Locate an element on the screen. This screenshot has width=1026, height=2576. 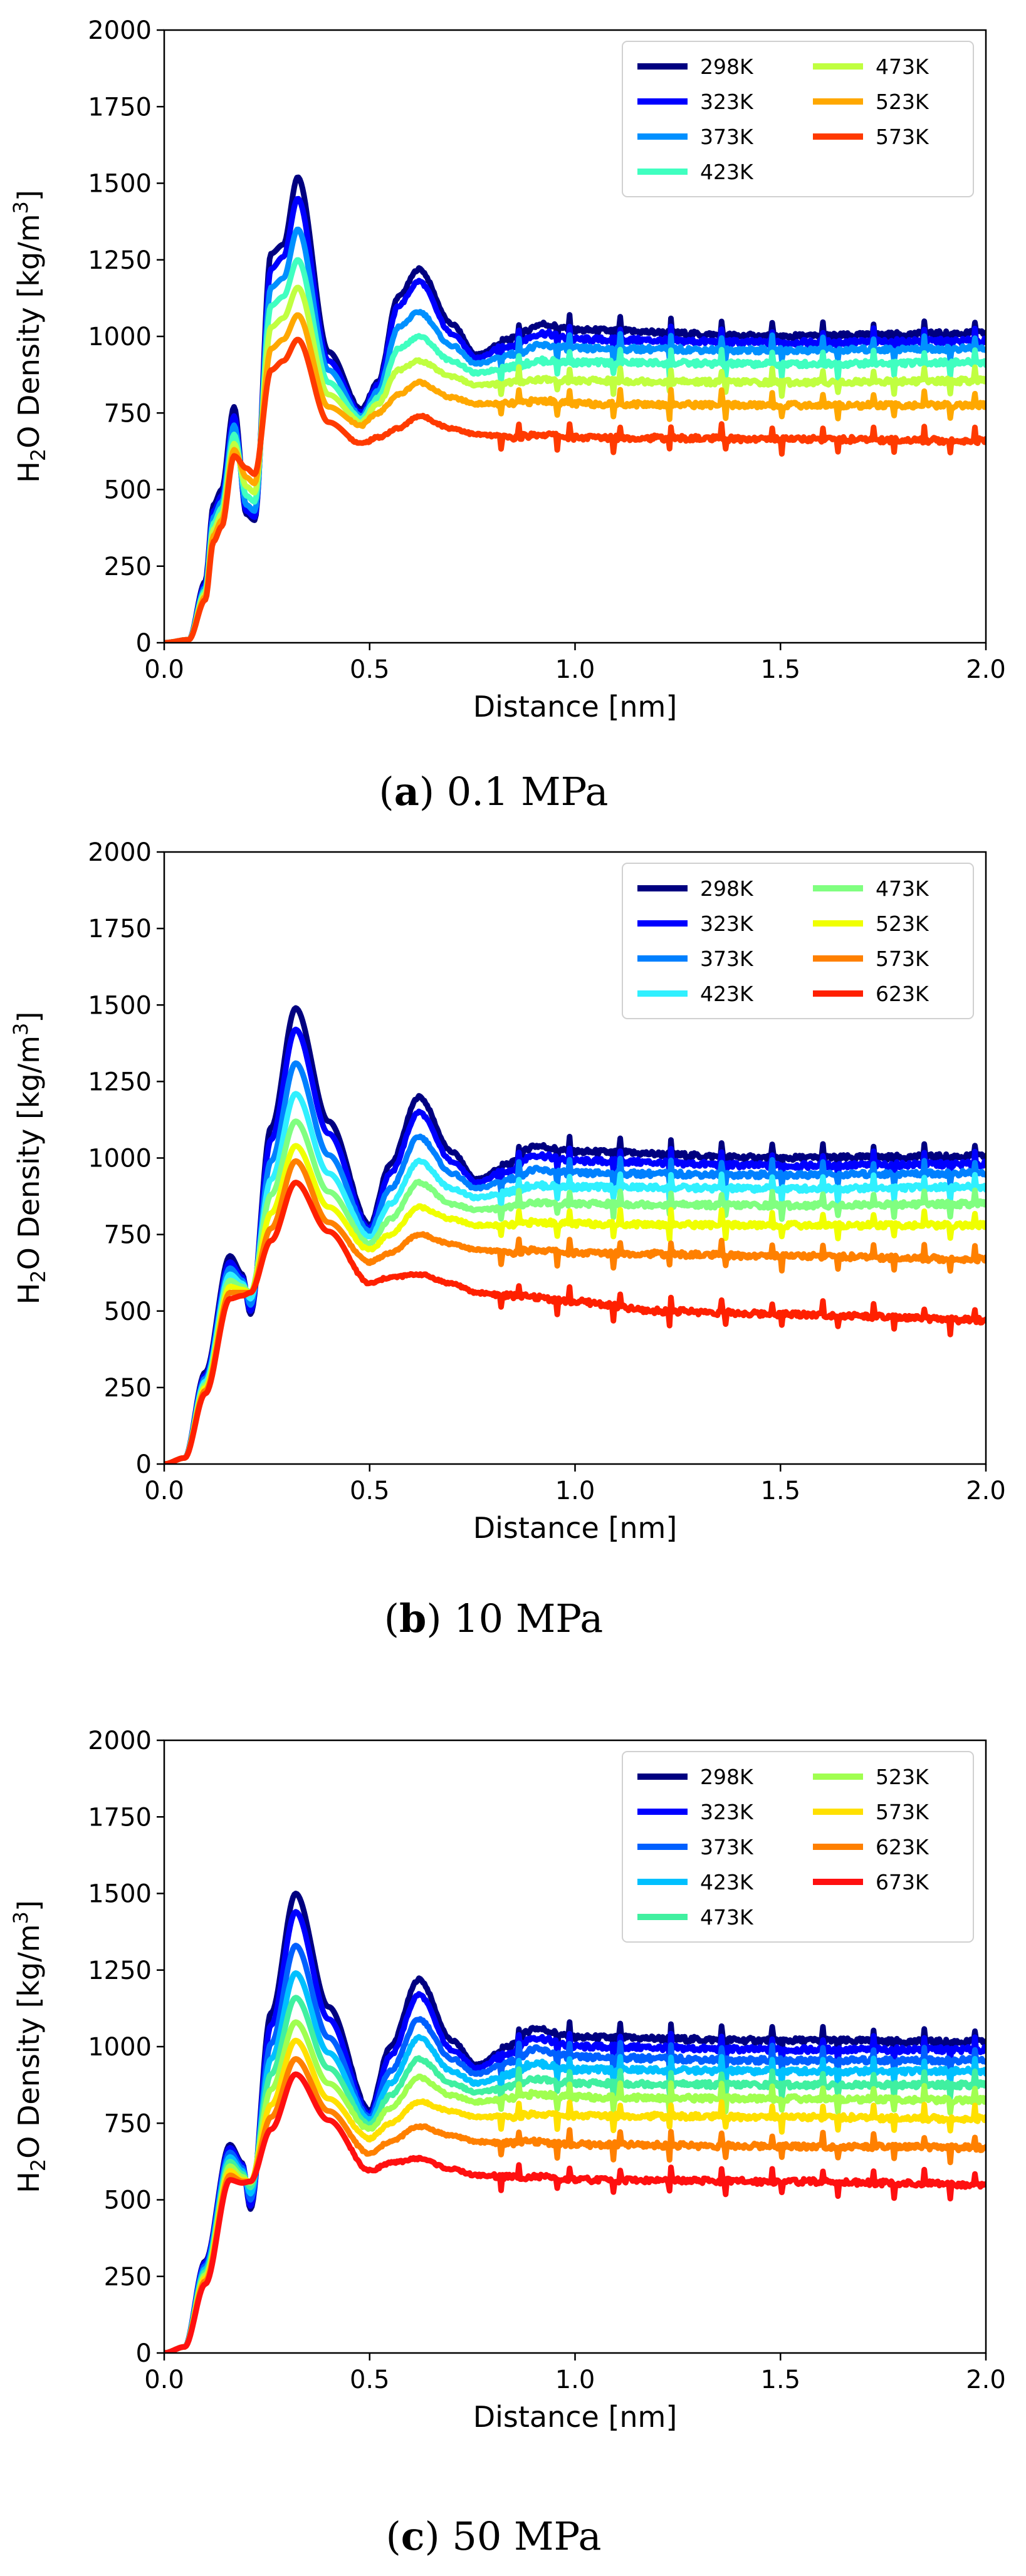
legend: 298K 323K 373K 423K 473K 523K 573K 623K 673K is located at coordinates (798, 1847).